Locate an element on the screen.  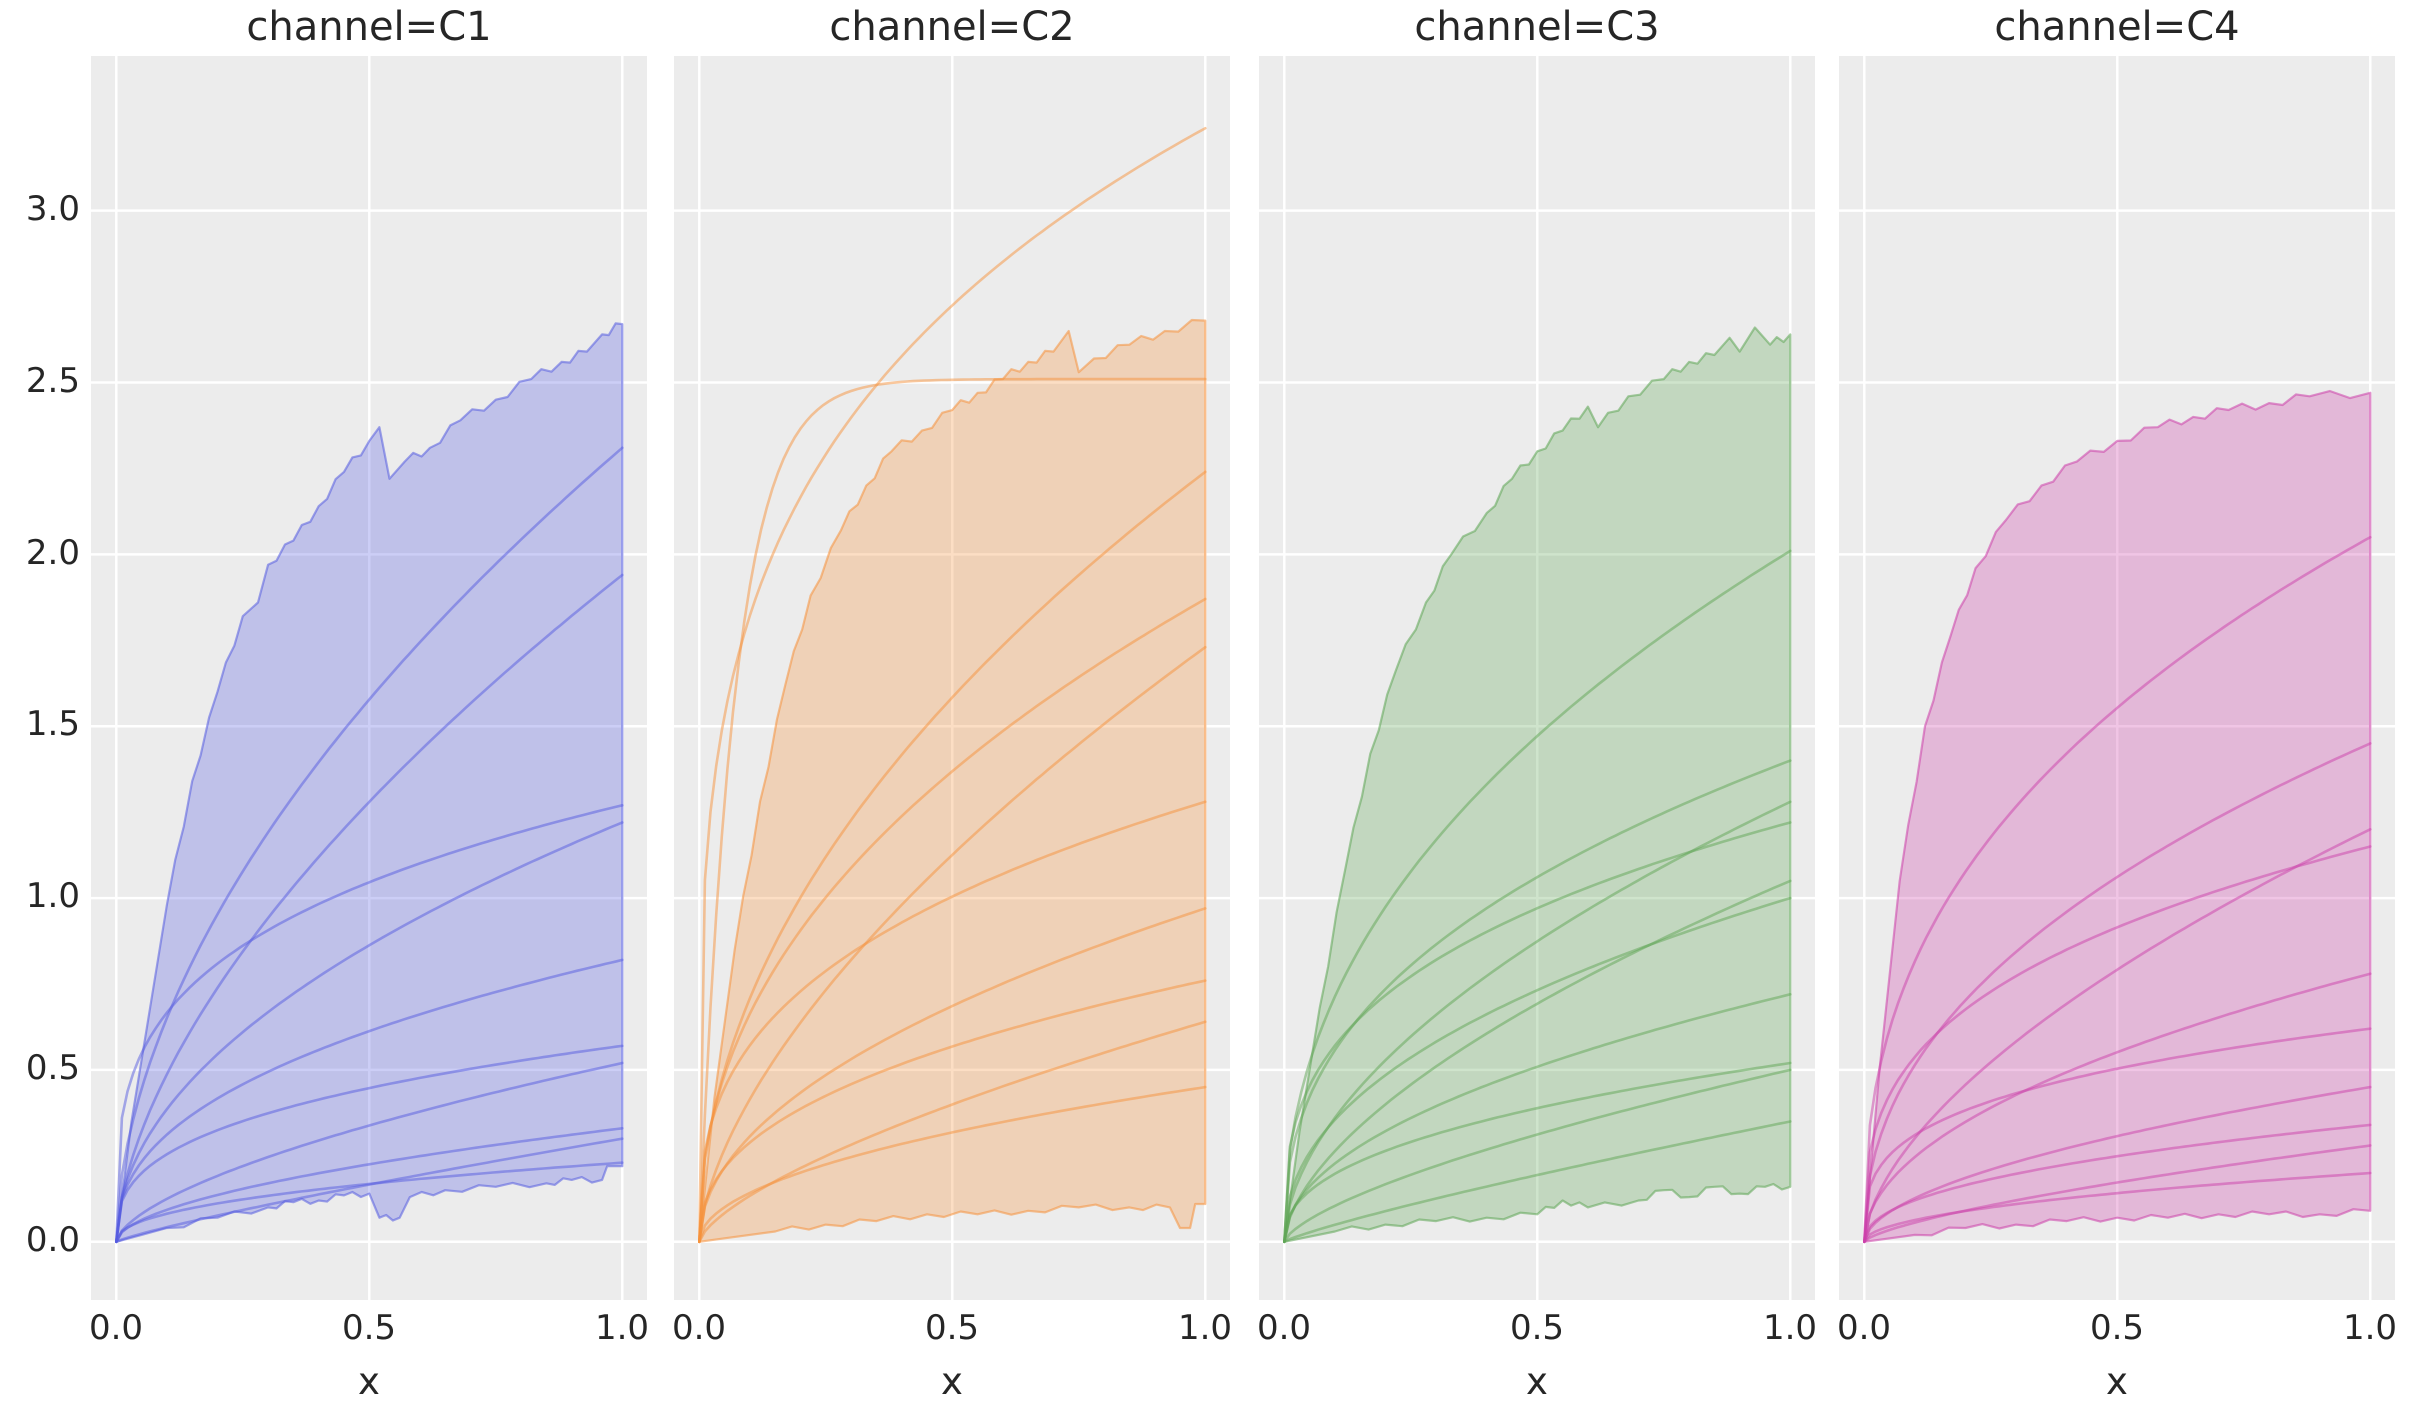
y-tick-label: 2.0 is located at coordinates (52, 552).